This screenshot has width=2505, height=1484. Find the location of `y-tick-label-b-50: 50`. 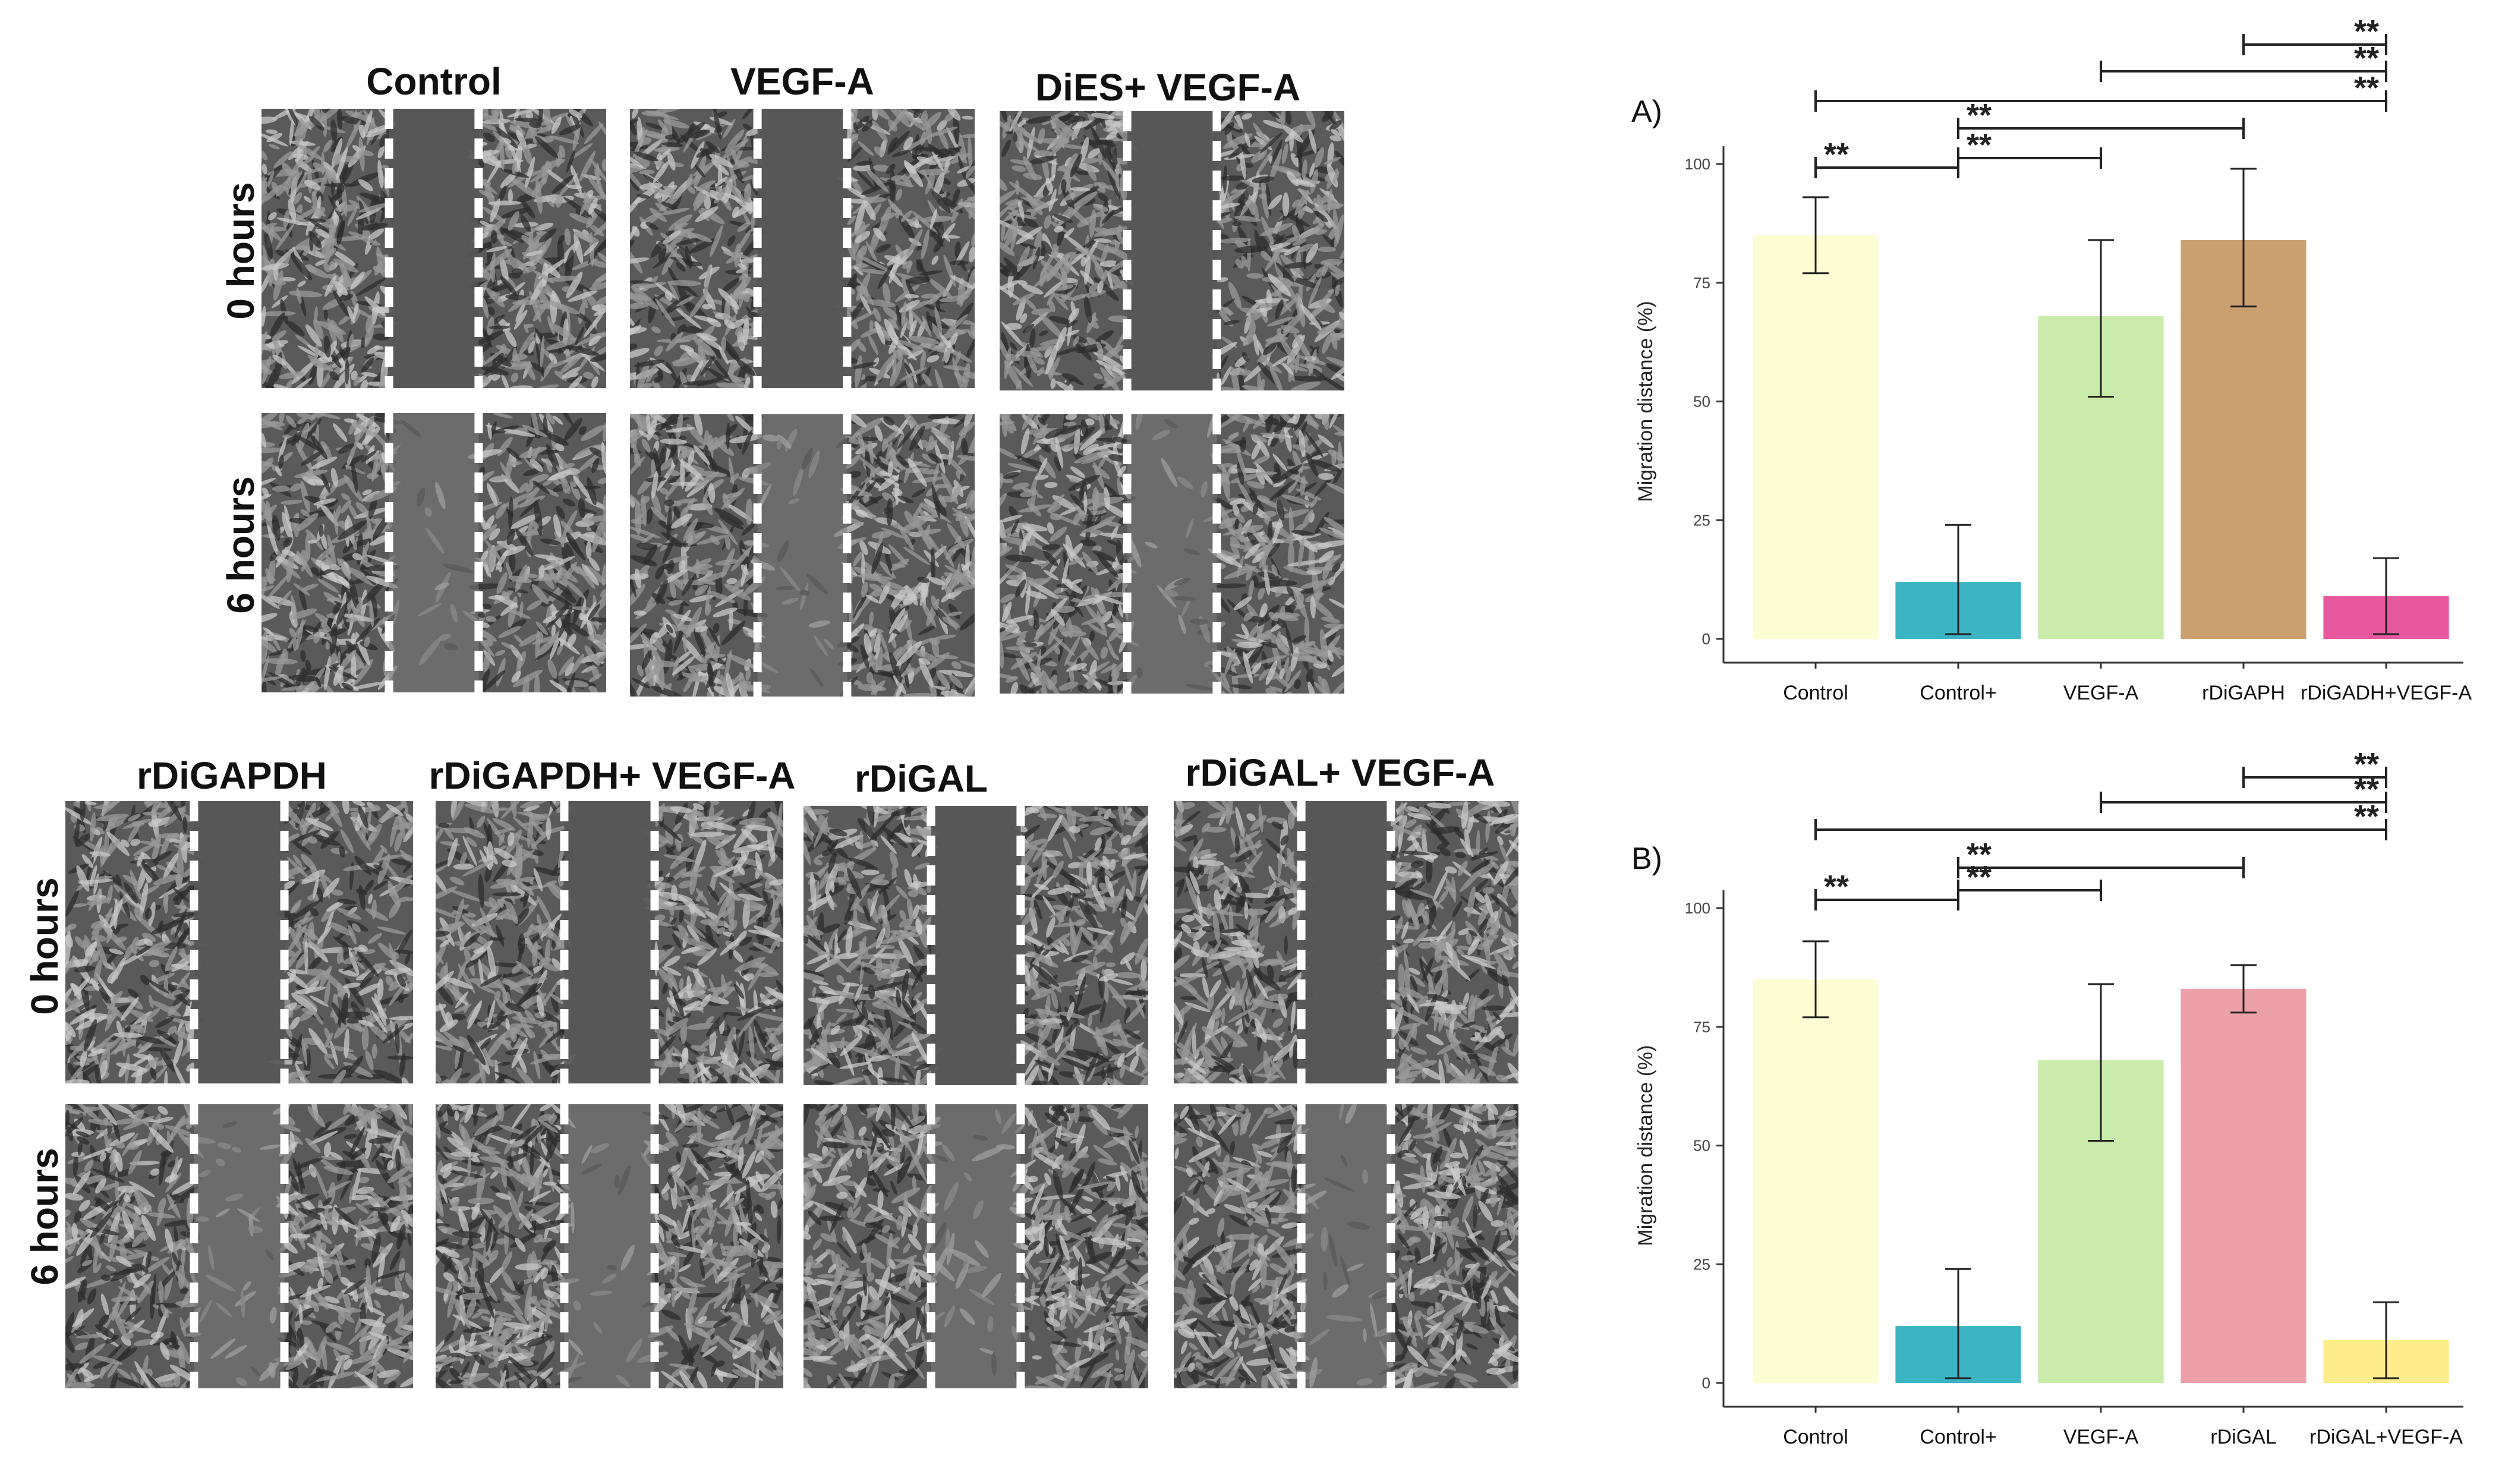

y-tick-label-b-50: 50 is located at coordinates (1701, 1146).